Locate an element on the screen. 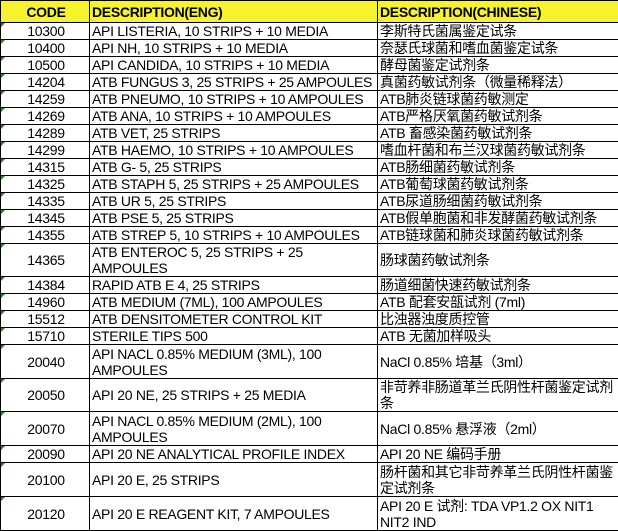  cell-code: 14204 is located at coordinates (45, 82).